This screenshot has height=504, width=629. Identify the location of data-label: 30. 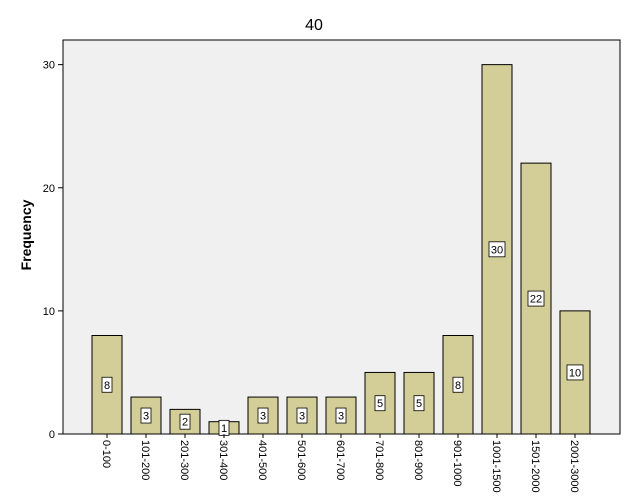
(497, 250).